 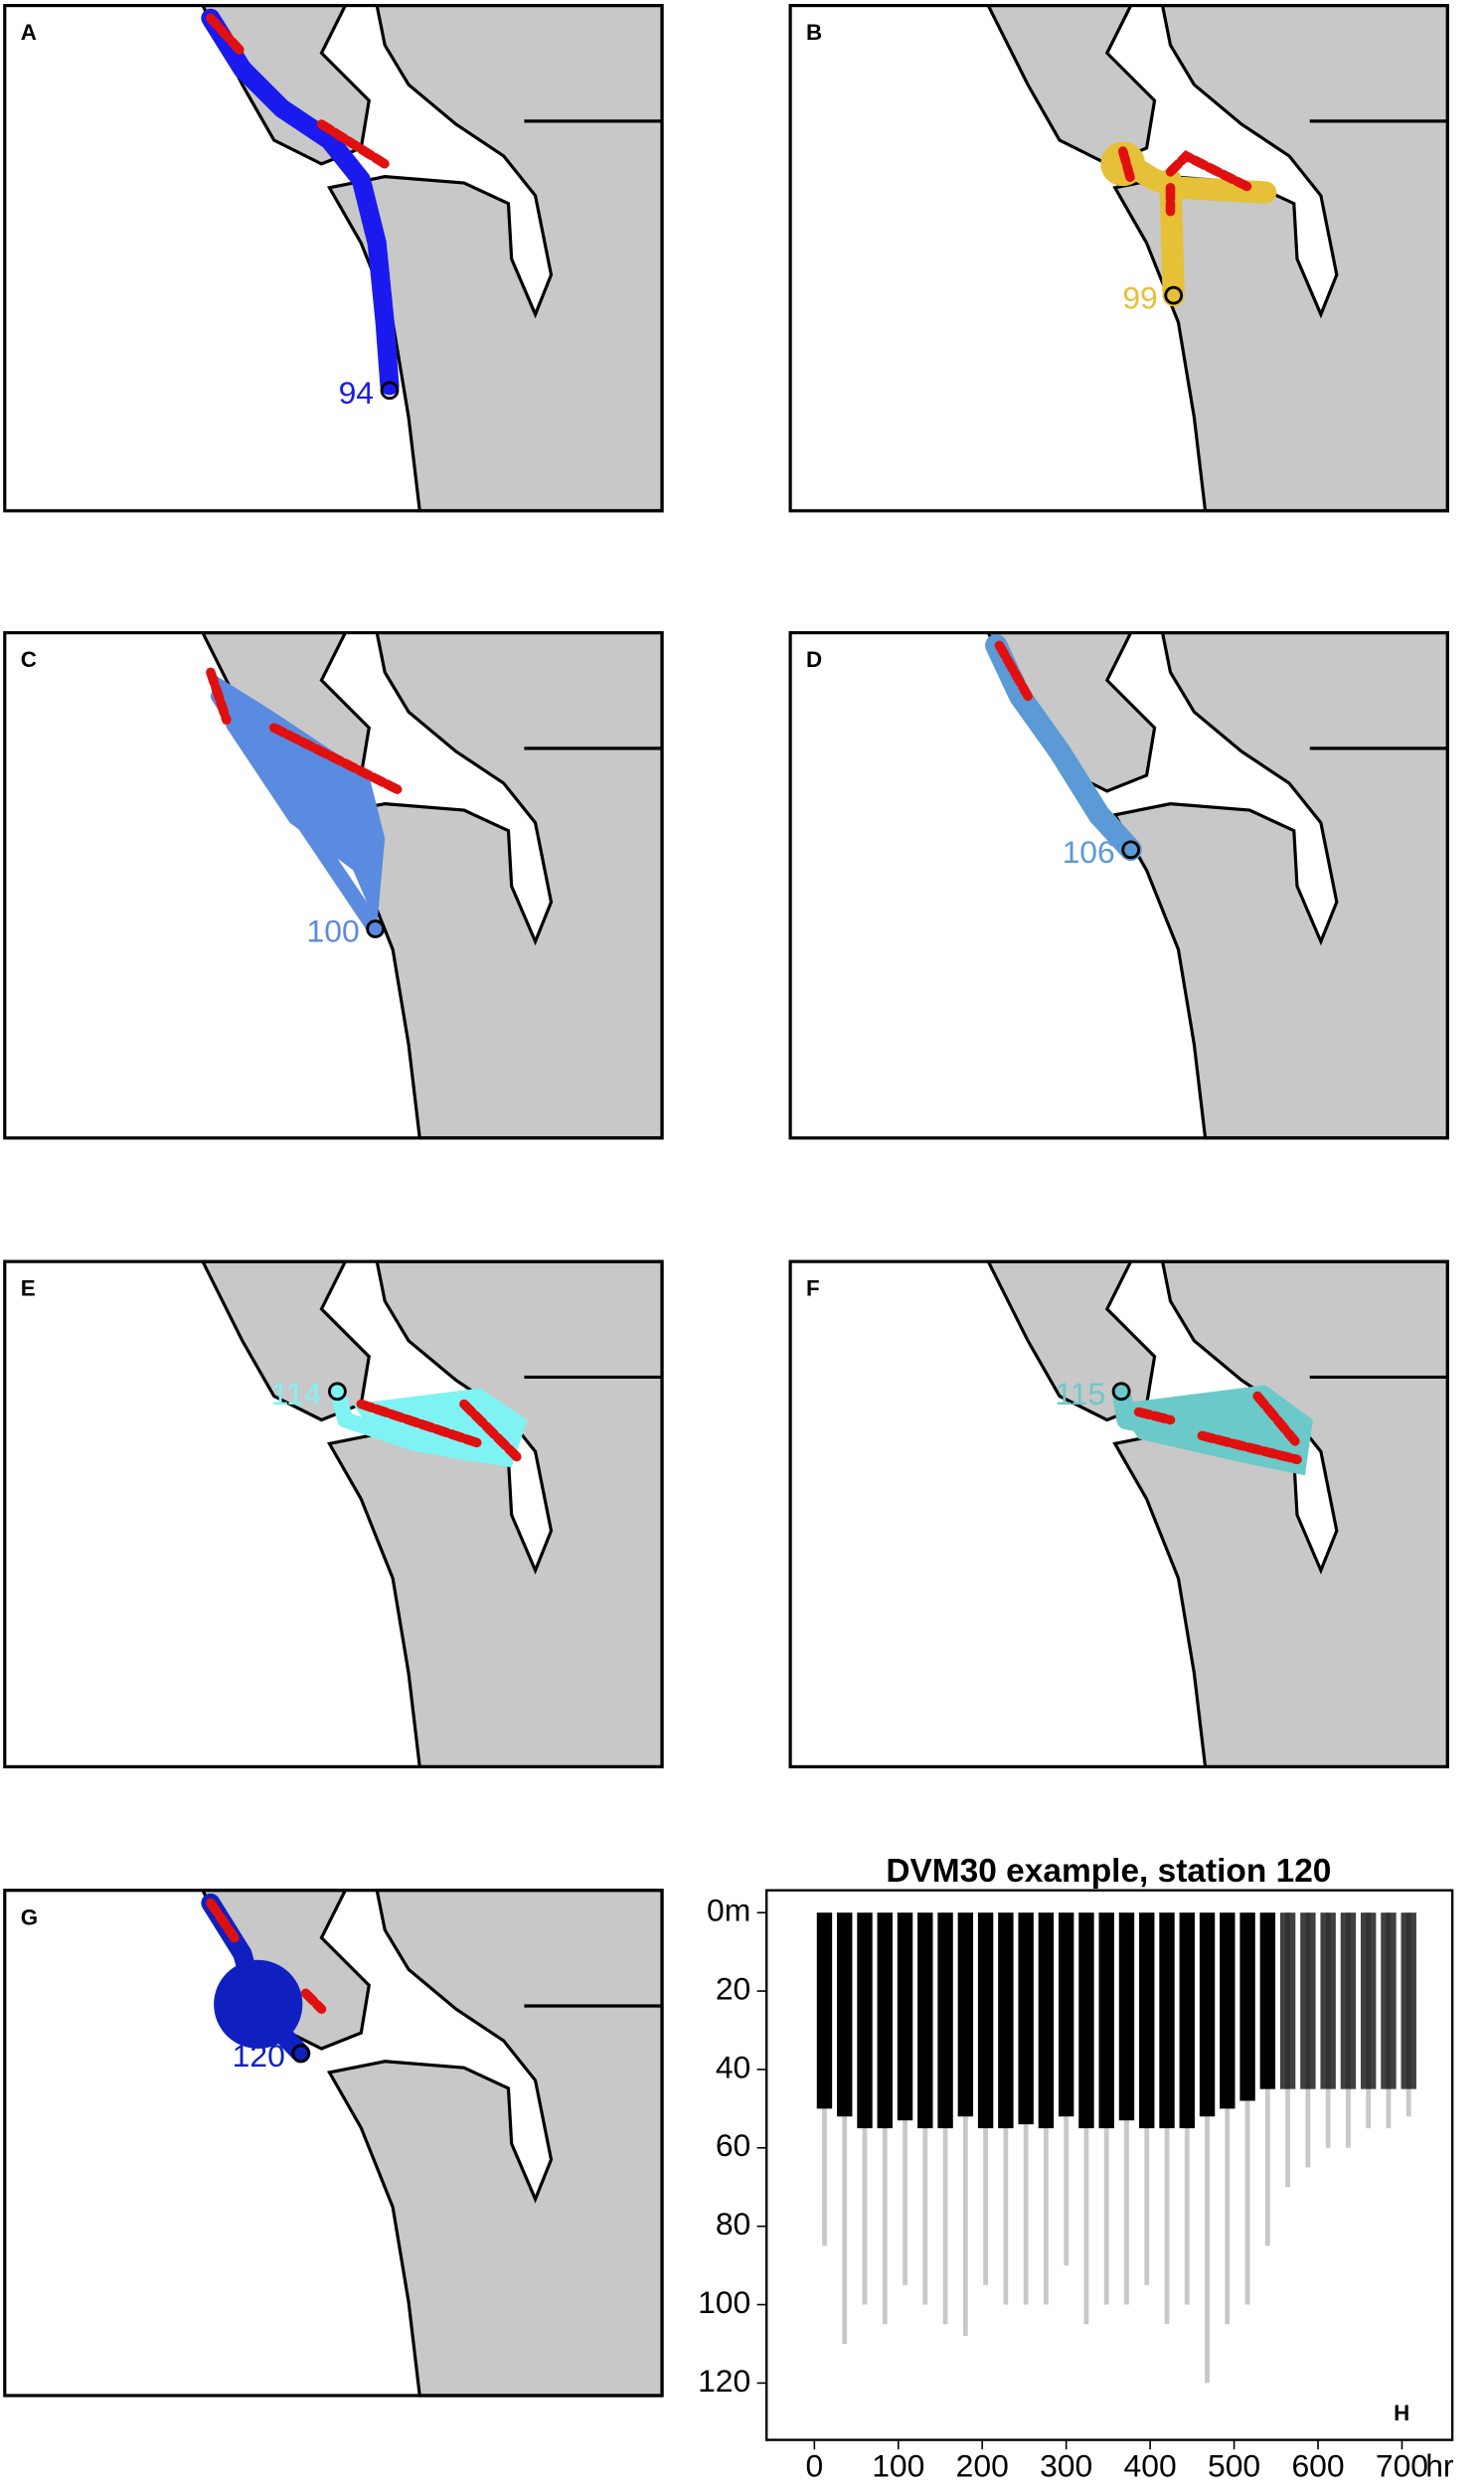 What do you see at coordinates (333, 931) in the screenshot?
I see `station-label: 100` at bounding box center [333, 931].